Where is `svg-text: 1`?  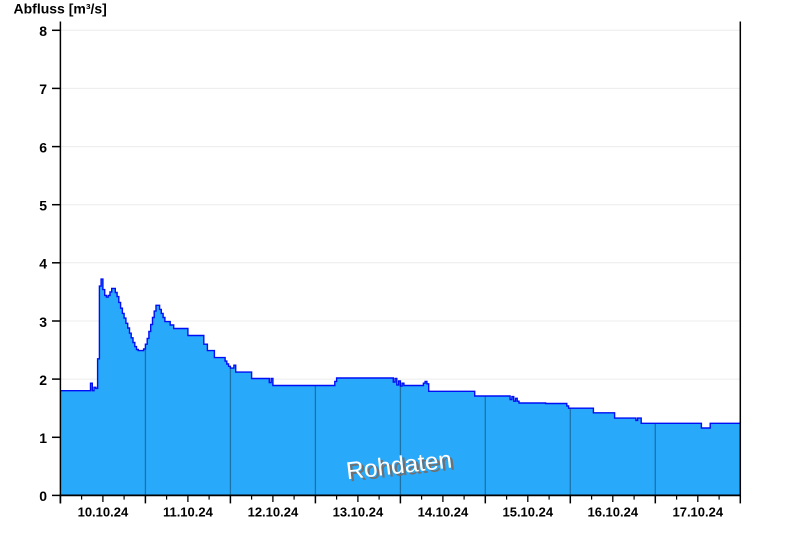 svg-text: 1 is located at coordinates (43, 438).